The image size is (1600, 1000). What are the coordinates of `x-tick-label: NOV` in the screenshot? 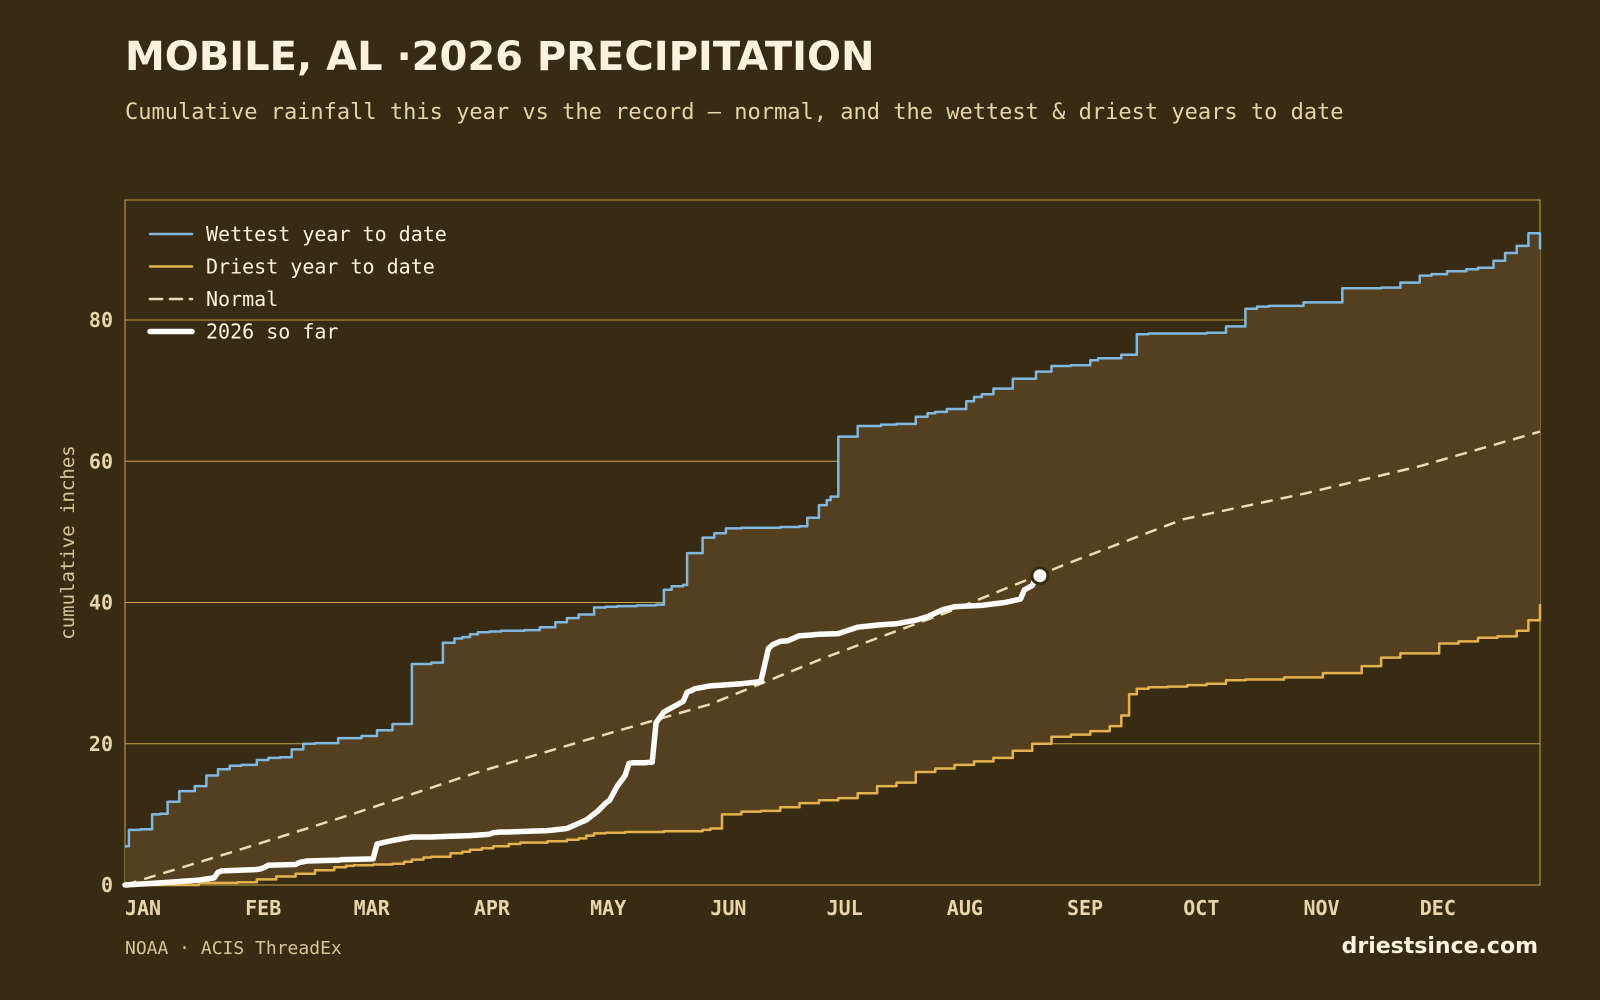 It's located at (1321, 908).